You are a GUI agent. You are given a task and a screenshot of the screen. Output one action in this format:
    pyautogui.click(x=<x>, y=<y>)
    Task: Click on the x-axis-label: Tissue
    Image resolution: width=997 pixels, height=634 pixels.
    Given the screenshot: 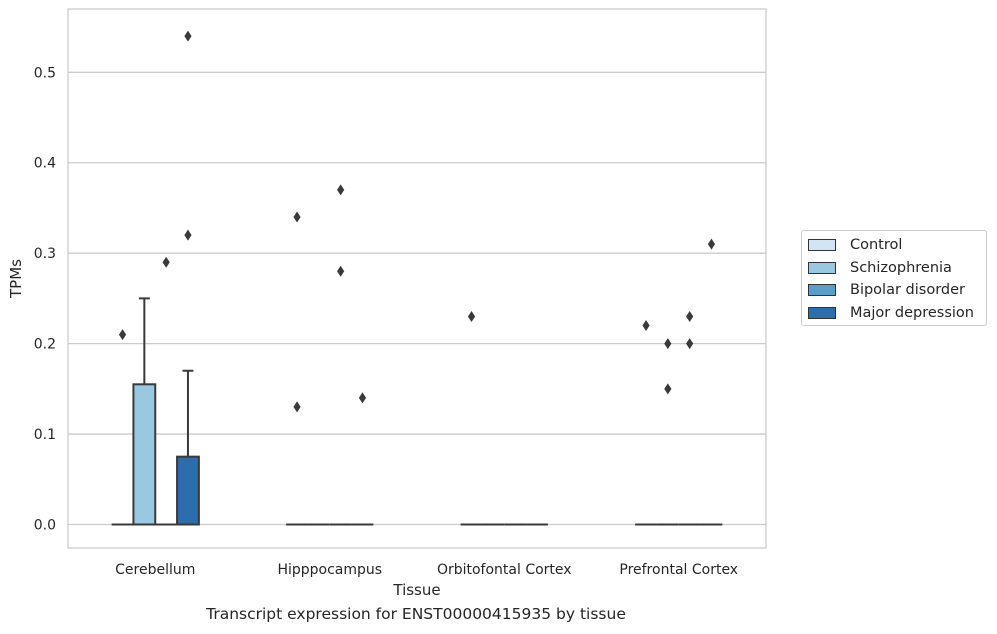 What is the action you would take?
    pyautogui.click(x=416, y=590)
    